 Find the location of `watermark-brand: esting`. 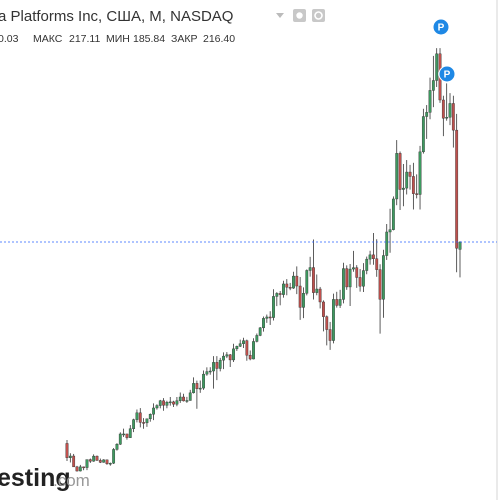

watermark-brand: esting is located at coordinates (35, 478).